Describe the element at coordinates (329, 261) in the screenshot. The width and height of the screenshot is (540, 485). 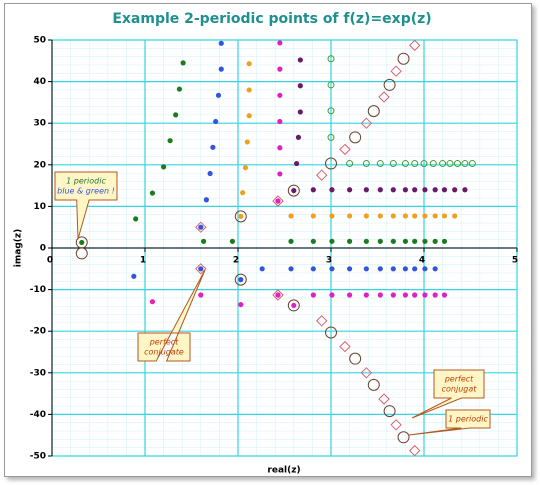
I see `x-tick-label: 3` at that location.